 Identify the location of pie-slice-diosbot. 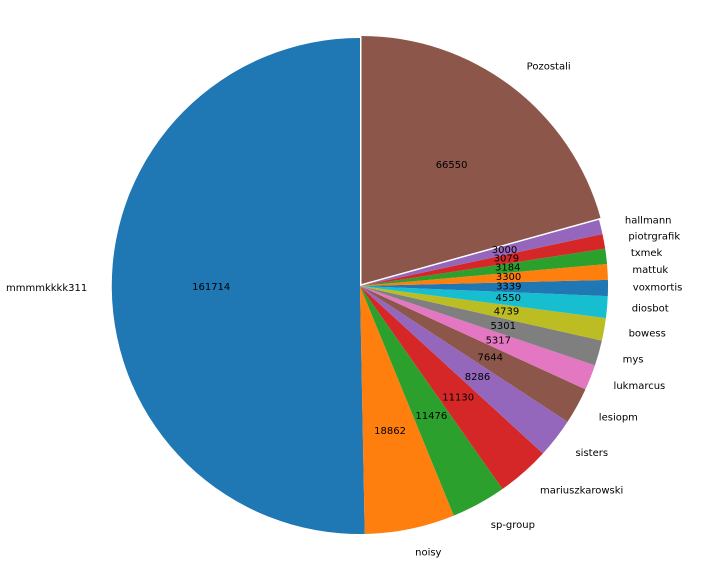
(484, 302).